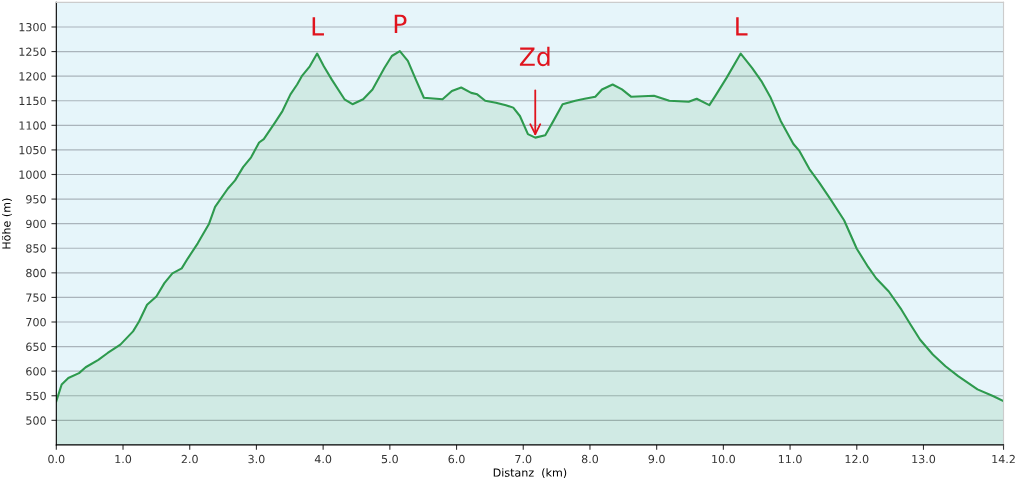 Image resolution: width=1024 pixels, height=481 pixels. What do you see at coordinates (857, 459) in the screenshot?
I see `x-tick-label: 12.0` at bounding box center [857, 459].